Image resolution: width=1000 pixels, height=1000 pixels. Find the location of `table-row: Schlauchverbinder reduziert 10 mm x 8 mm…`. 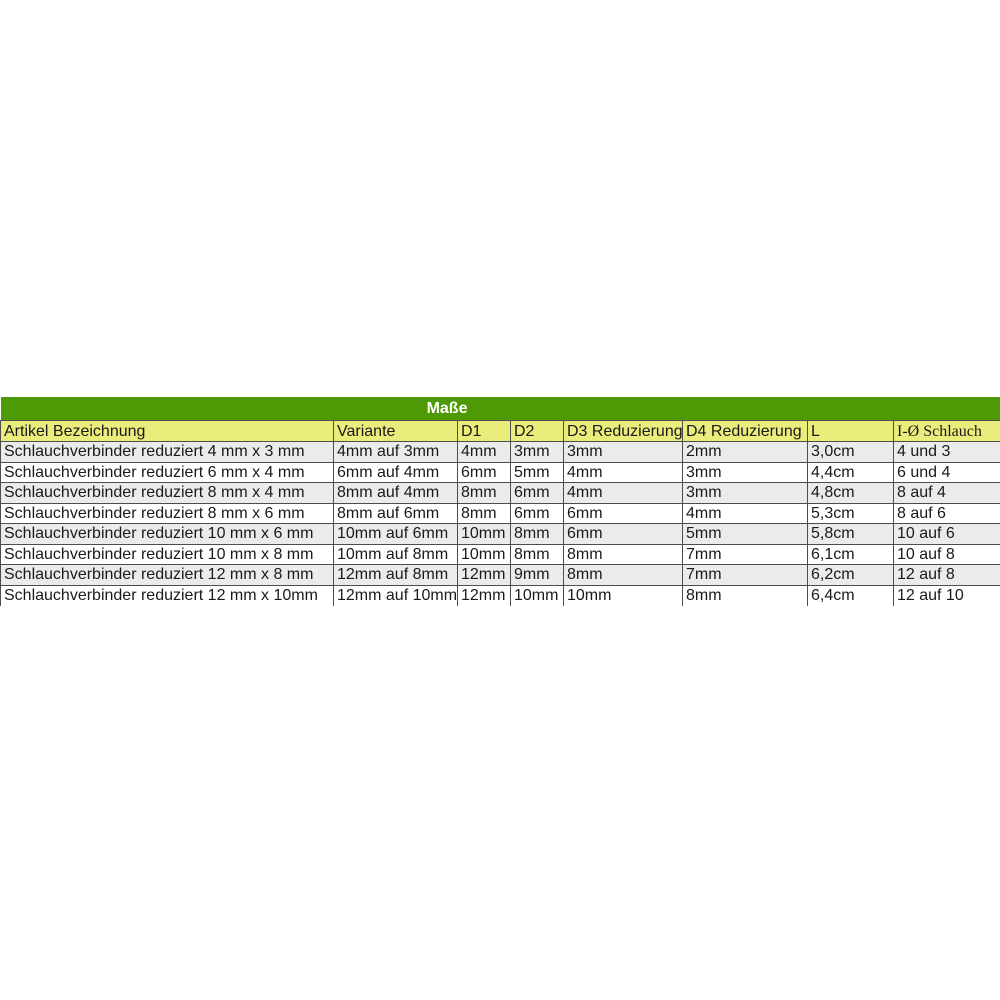

table-row: Schlauchverbinder reduziert 10 mm x 8 mm… is located at coordinates (500, 554).